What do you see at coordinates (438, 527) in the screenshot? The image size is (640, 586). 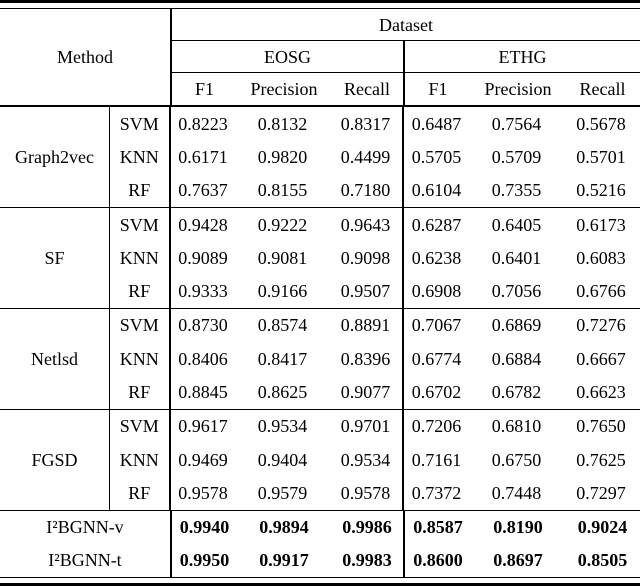 I see `metric-value: 0.8587` at bounding box center [438, 527].